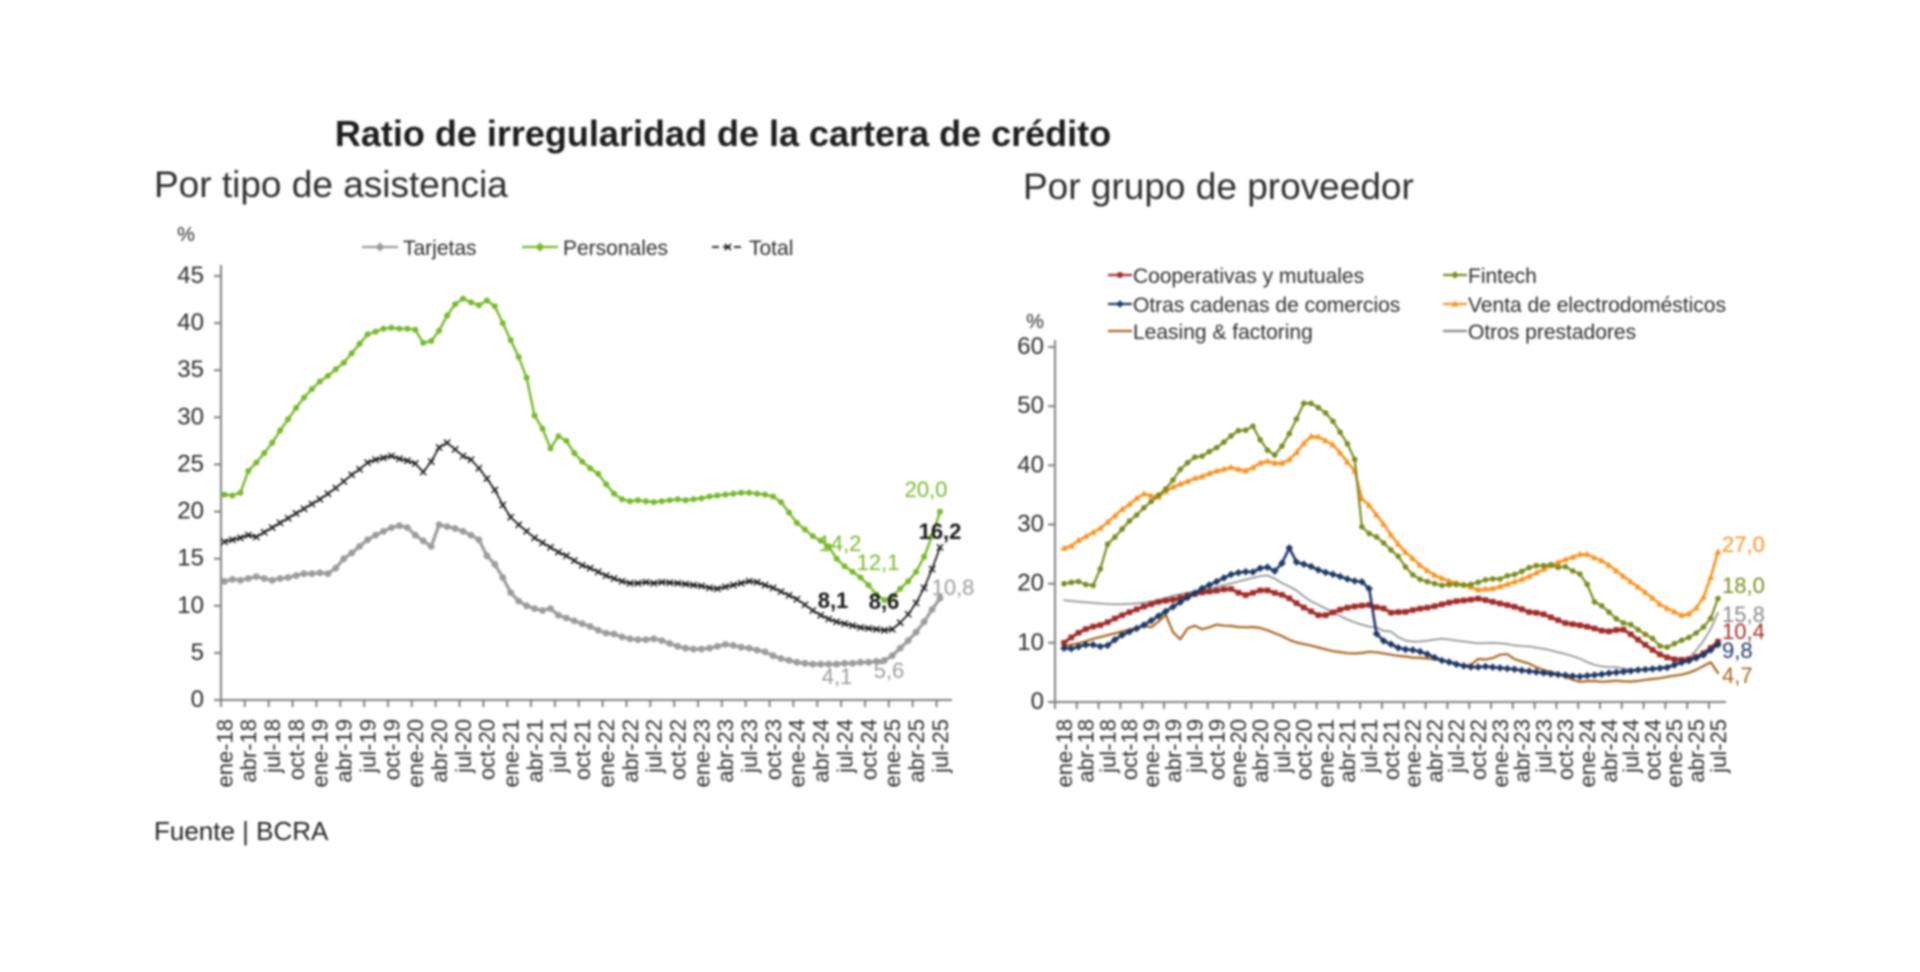 Image resolution: width=1920 pixels, height=972 pixels. Describe the element at coordinates (615, 248) in the screenshot. I see `svg-text: Personales` at that location.